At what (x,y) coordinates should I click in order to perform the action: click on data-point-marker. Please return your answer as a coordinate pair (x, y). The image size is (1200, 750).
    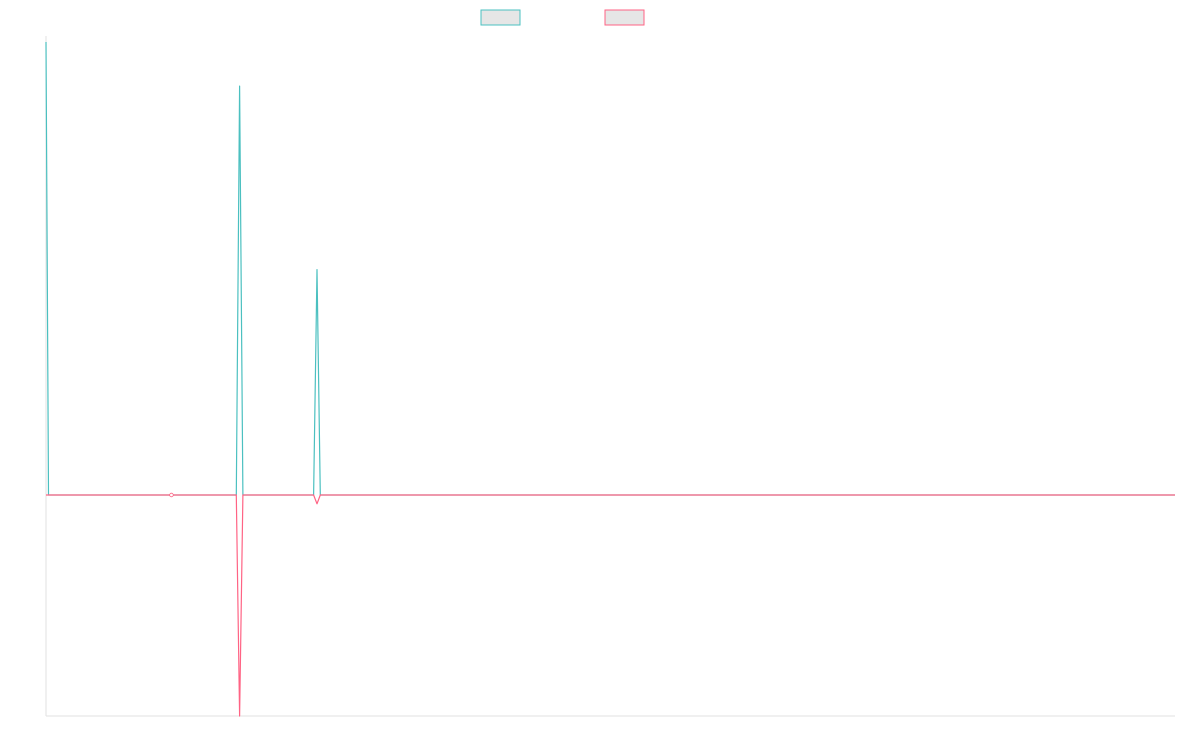
    Looking at the image, I should click on (171, 495).